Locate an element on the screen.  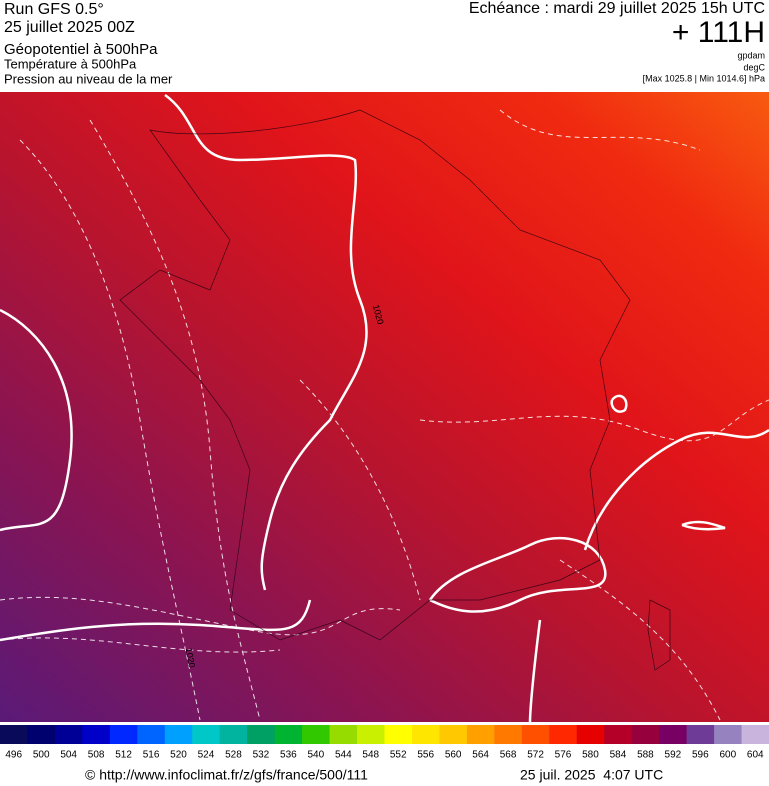
footer-timestamp: 25 juil. 2025 4:07 UTC is located at coordinates (591, 775).